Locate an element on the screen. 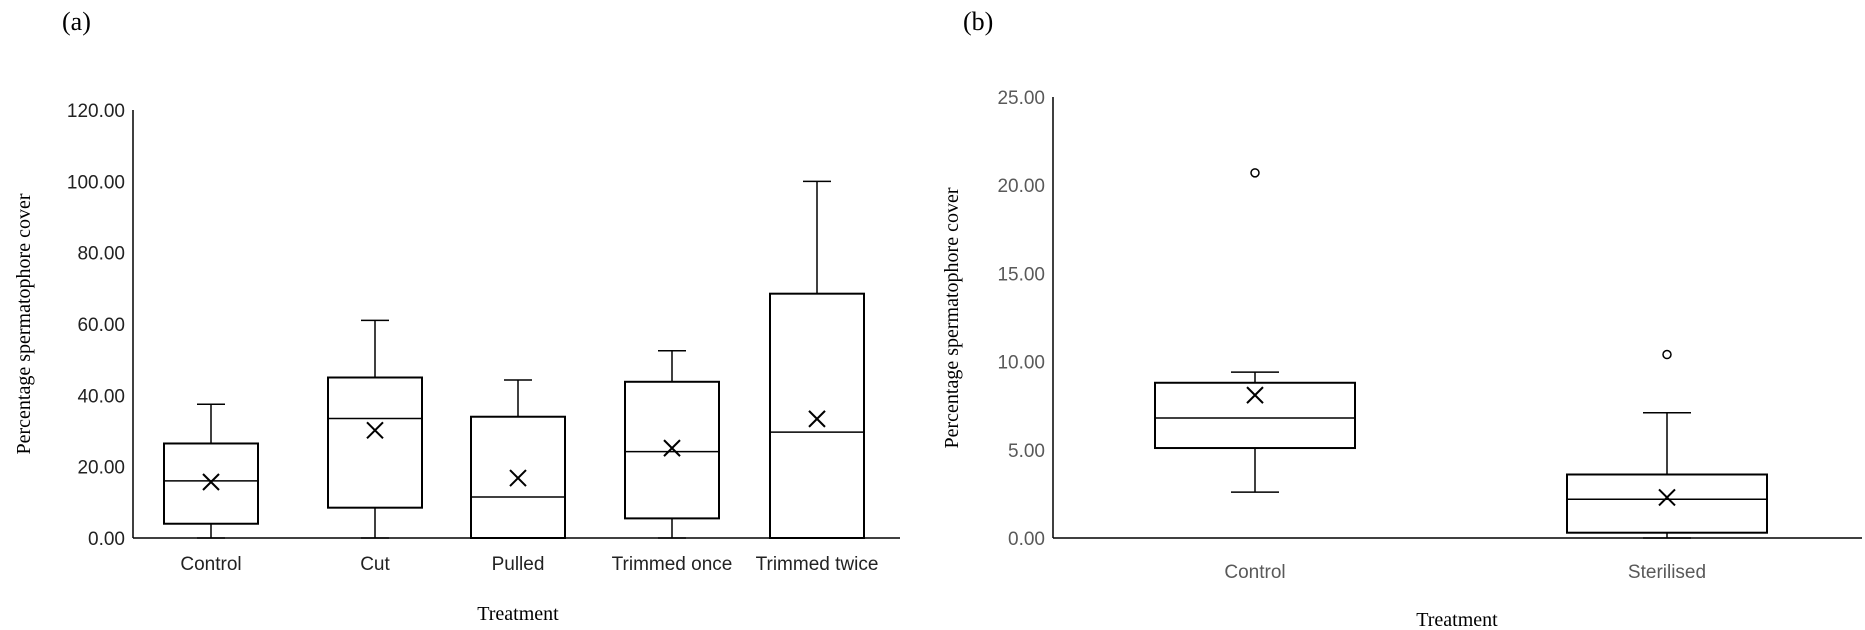  box-trimmed-once is located at coordinates (672, 444).